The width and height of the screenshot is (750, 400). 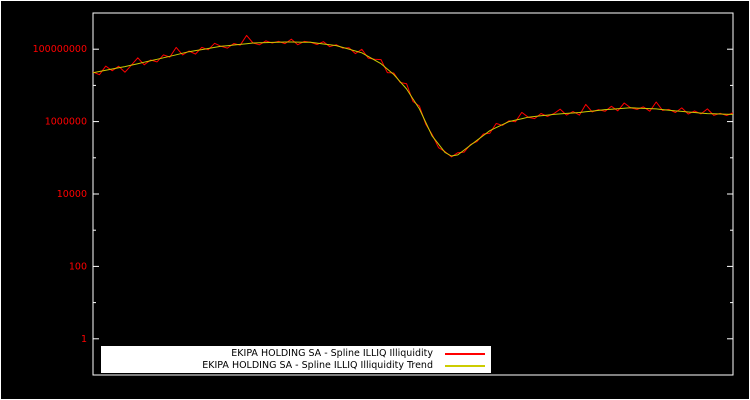 What do you see at coordinates (66, 122) in the screenshot?
I see `y-tick-label: 1000000` at bounding box center [66, 122].